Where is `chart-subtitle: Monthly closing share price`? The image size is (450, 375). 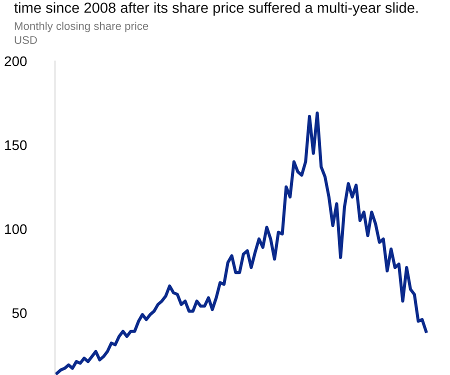
chart-subtitle: Monthly closing share price is located at coordinates (81, 27).